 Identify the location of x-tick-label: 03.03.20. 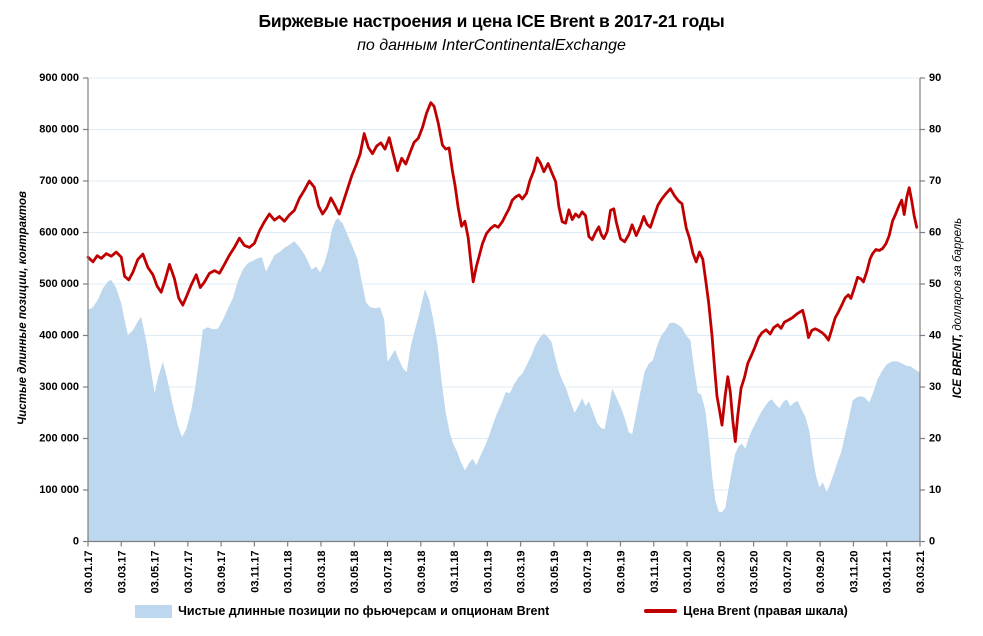
(721, 572).